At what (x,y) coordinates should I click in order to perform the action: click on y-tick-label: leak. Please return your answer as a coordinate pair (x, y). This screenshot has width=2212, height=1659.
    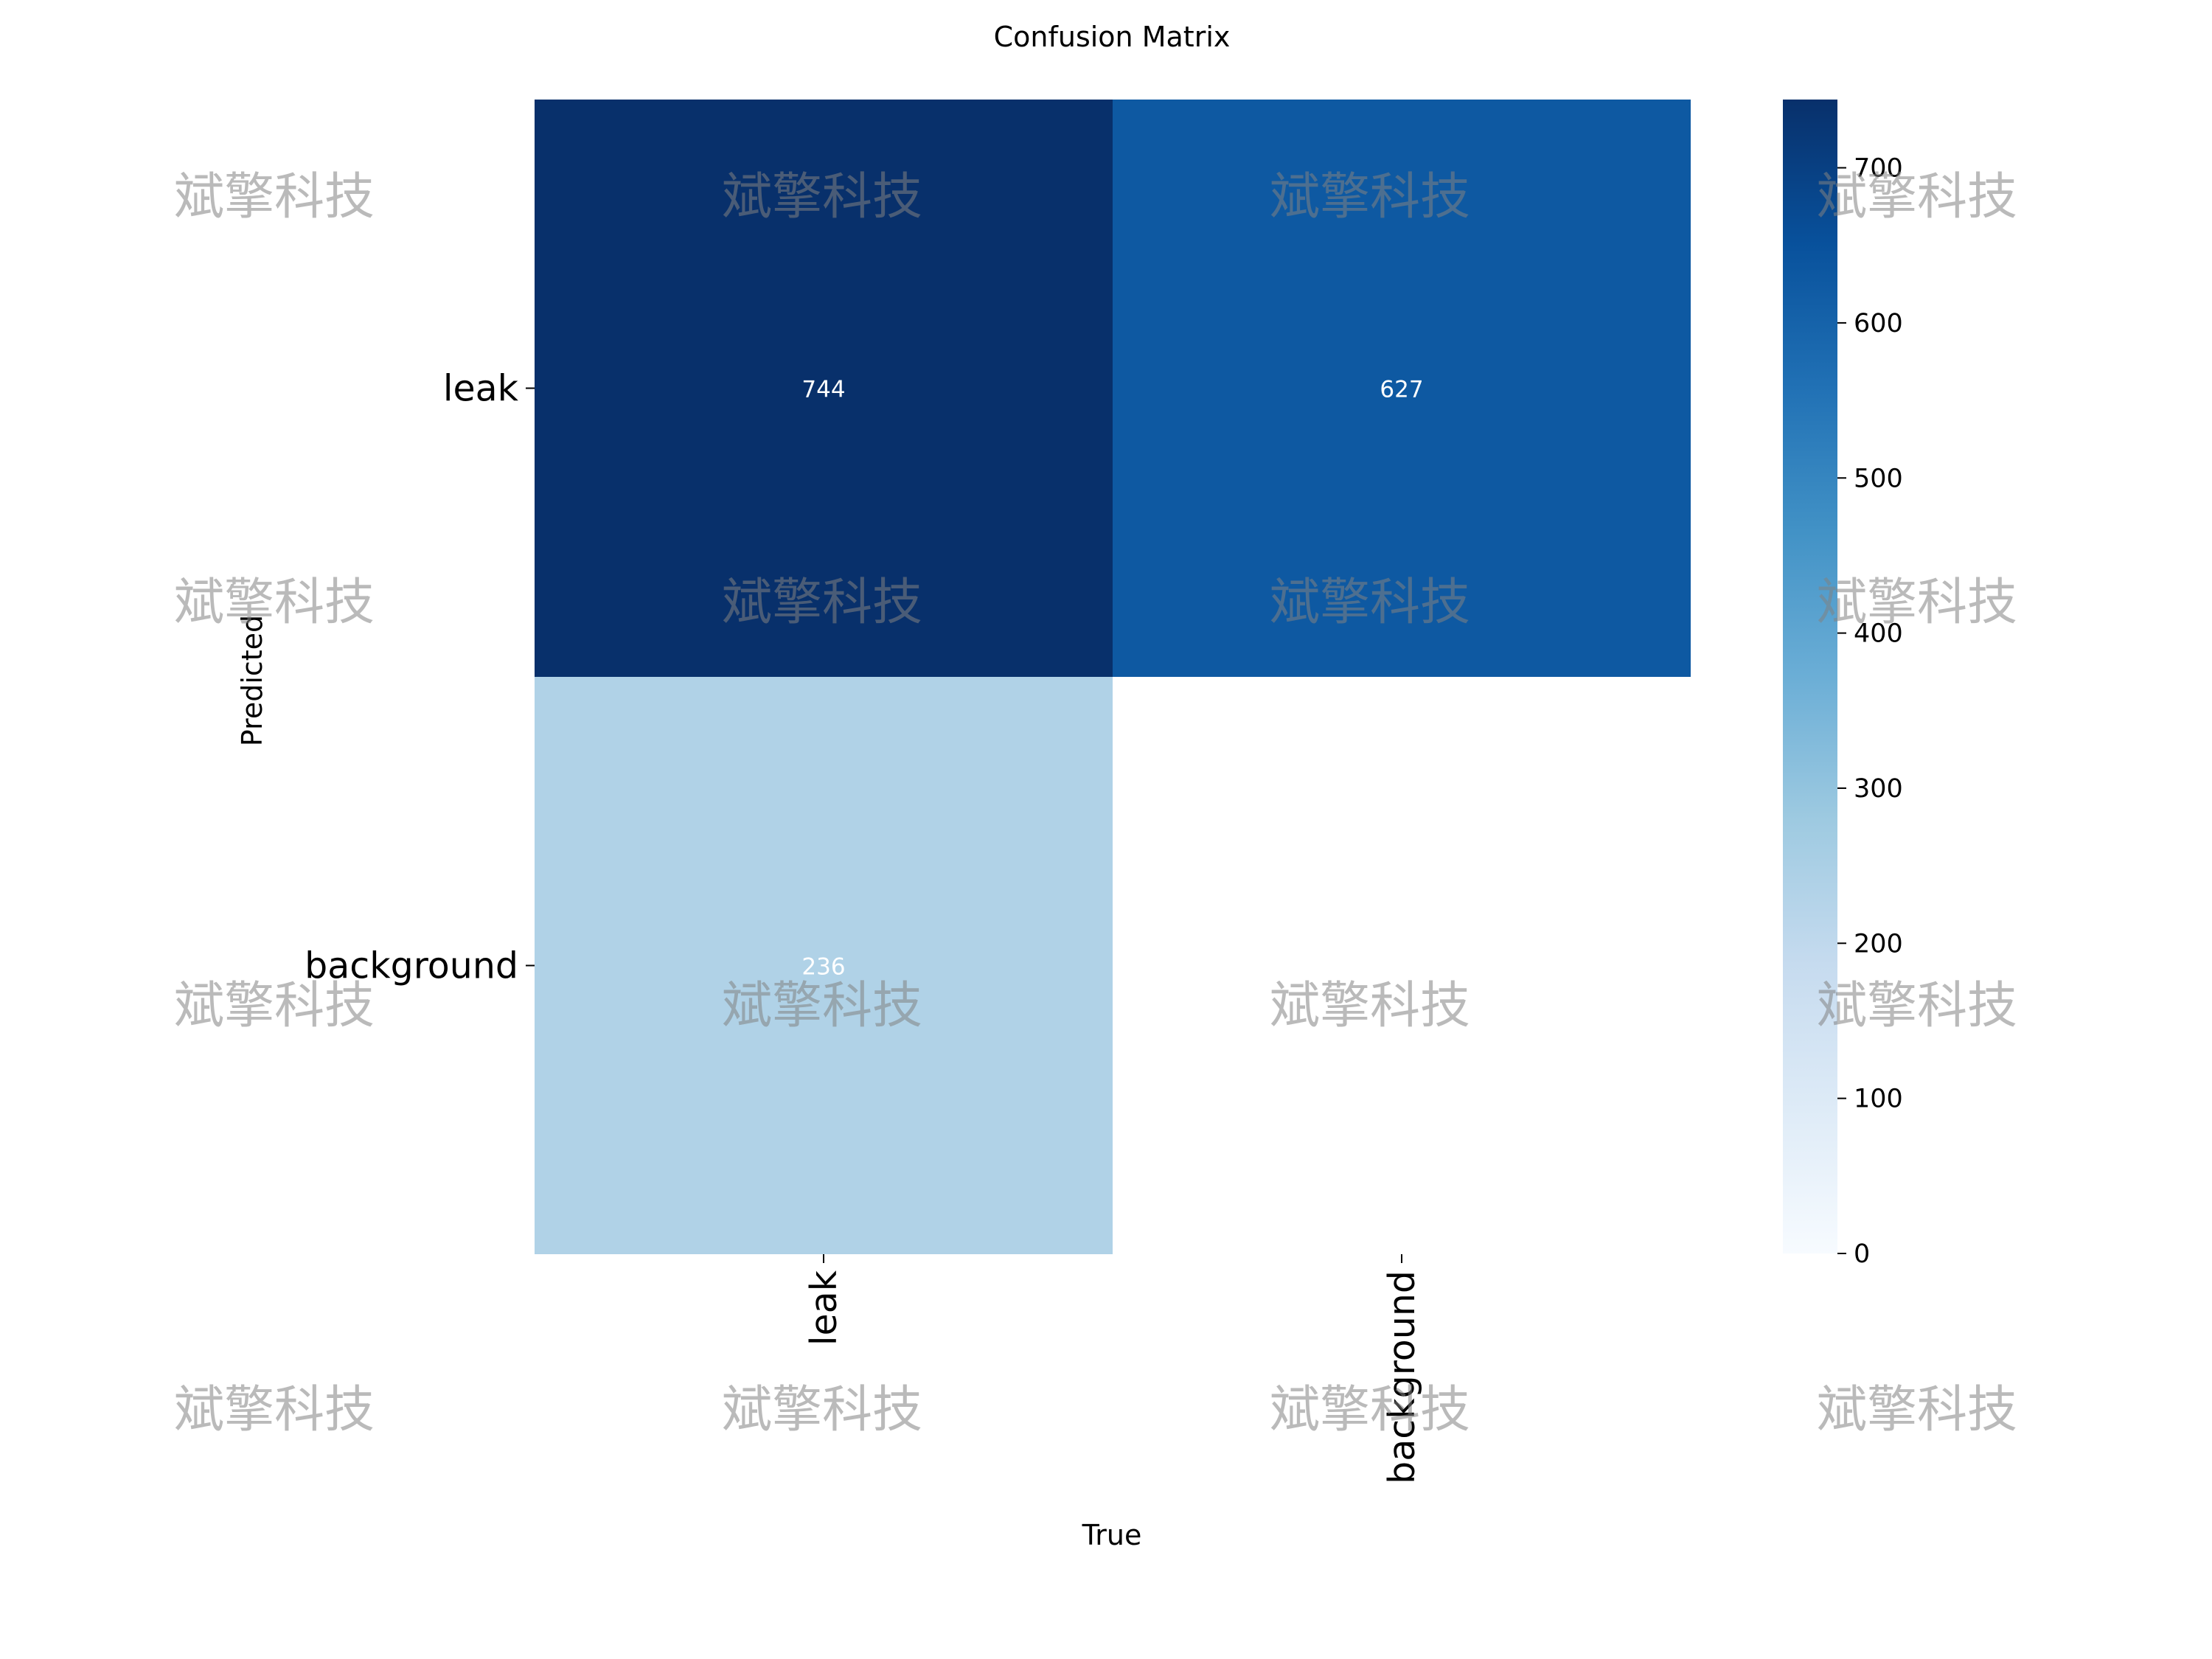
    Looking at the image, I should click on (481, 389).